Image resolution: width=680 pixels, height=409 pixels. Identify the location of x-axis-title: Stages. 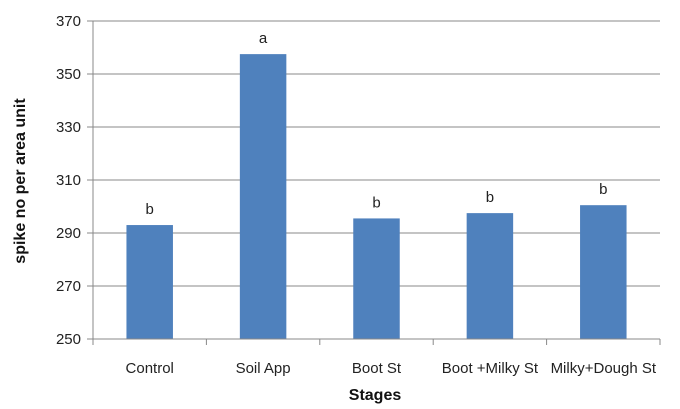
(375, 395).